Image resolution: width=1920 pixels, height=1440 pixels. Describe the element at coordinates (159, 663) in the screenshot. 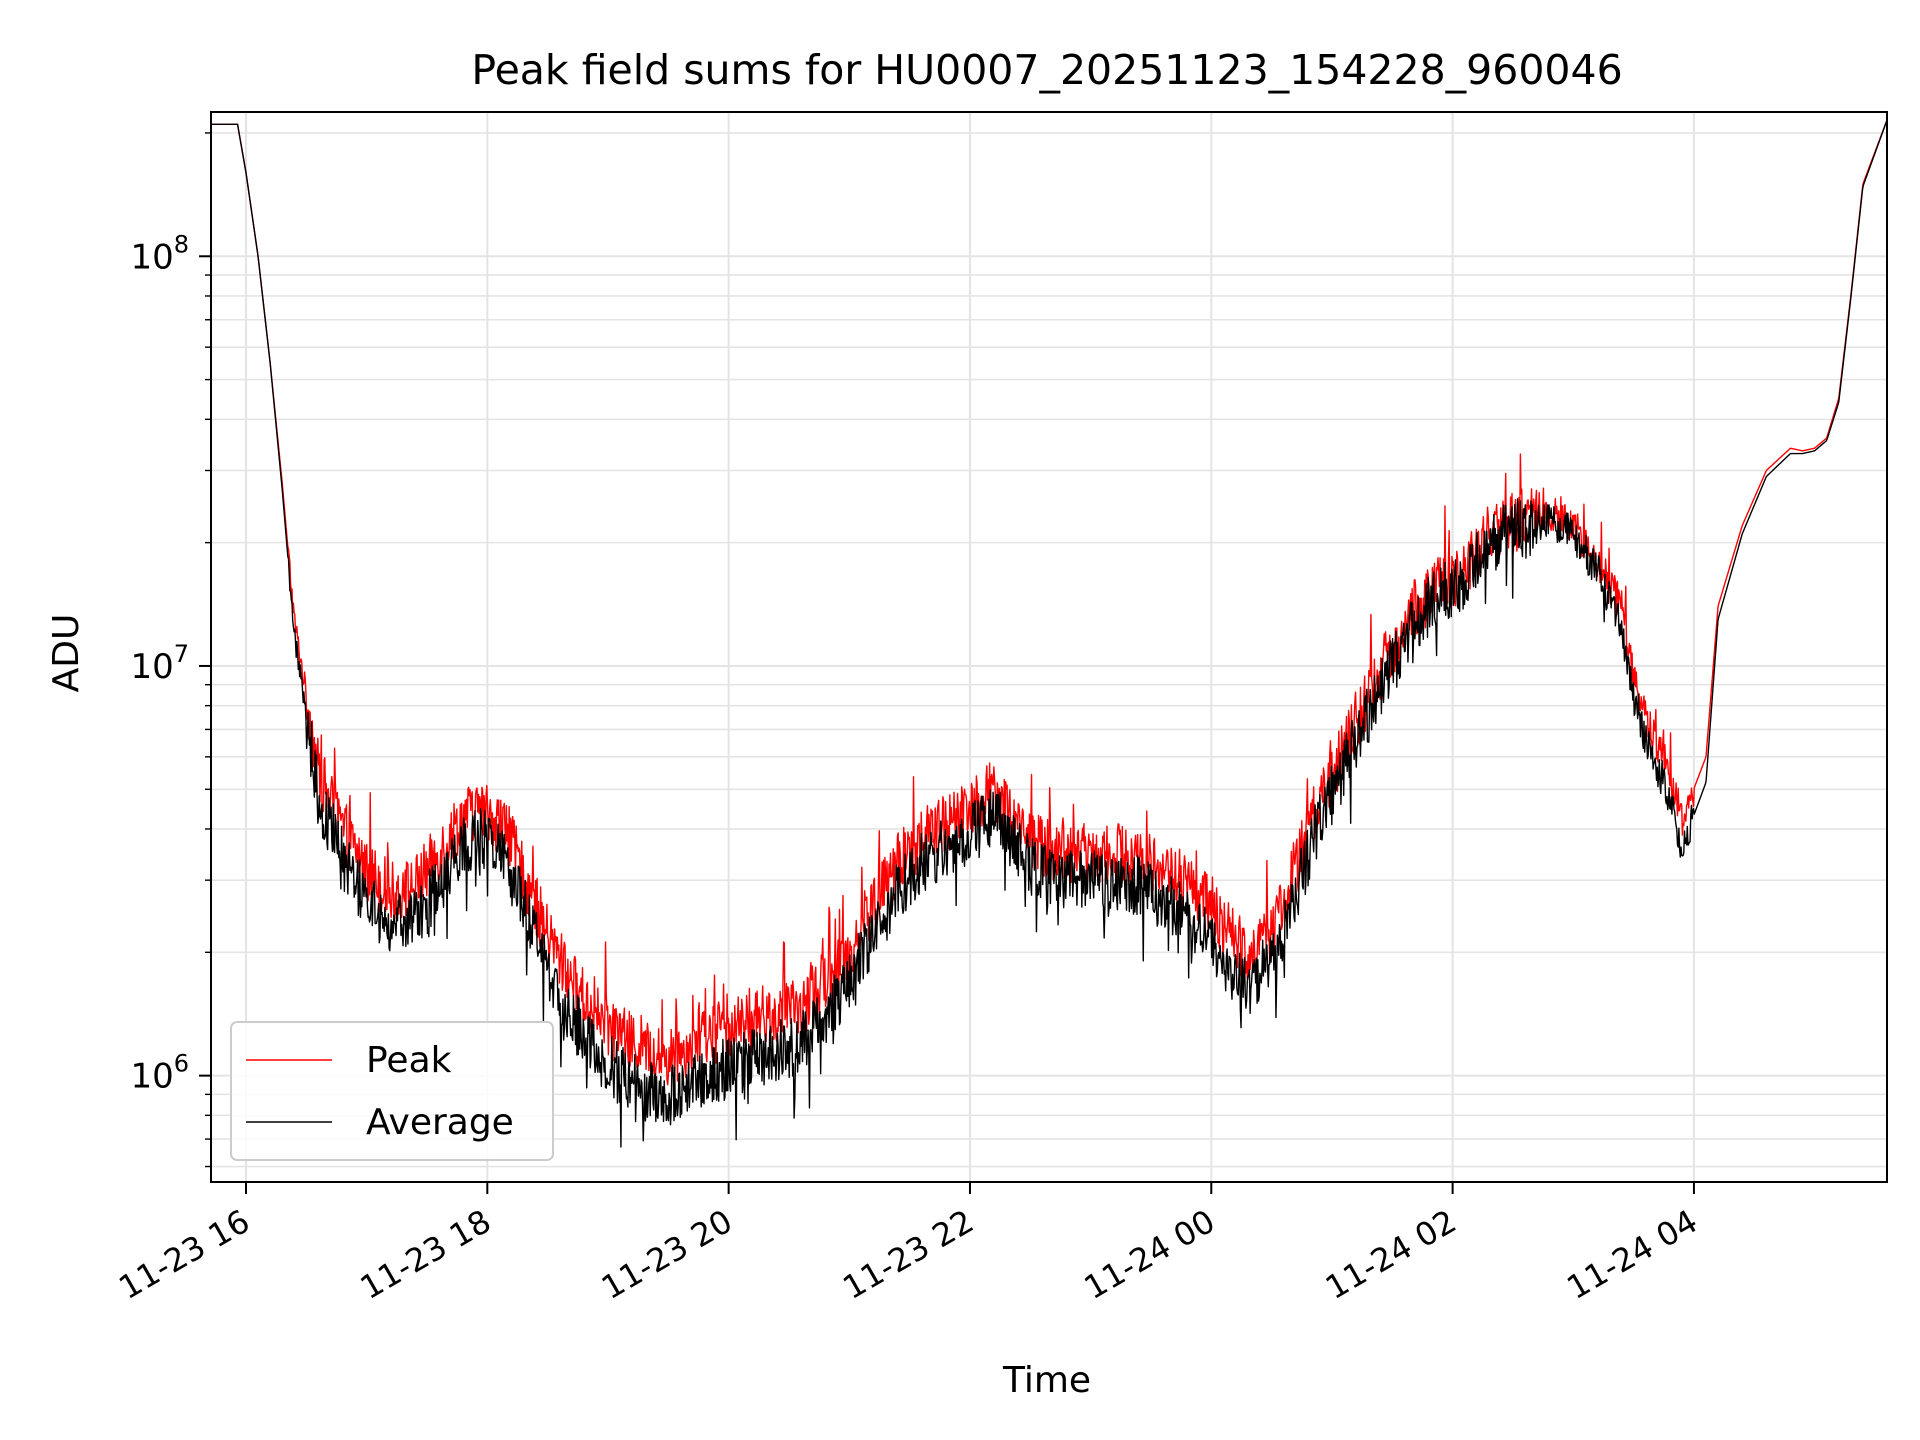

I see `y-tick-label: 10⁷` at that location.